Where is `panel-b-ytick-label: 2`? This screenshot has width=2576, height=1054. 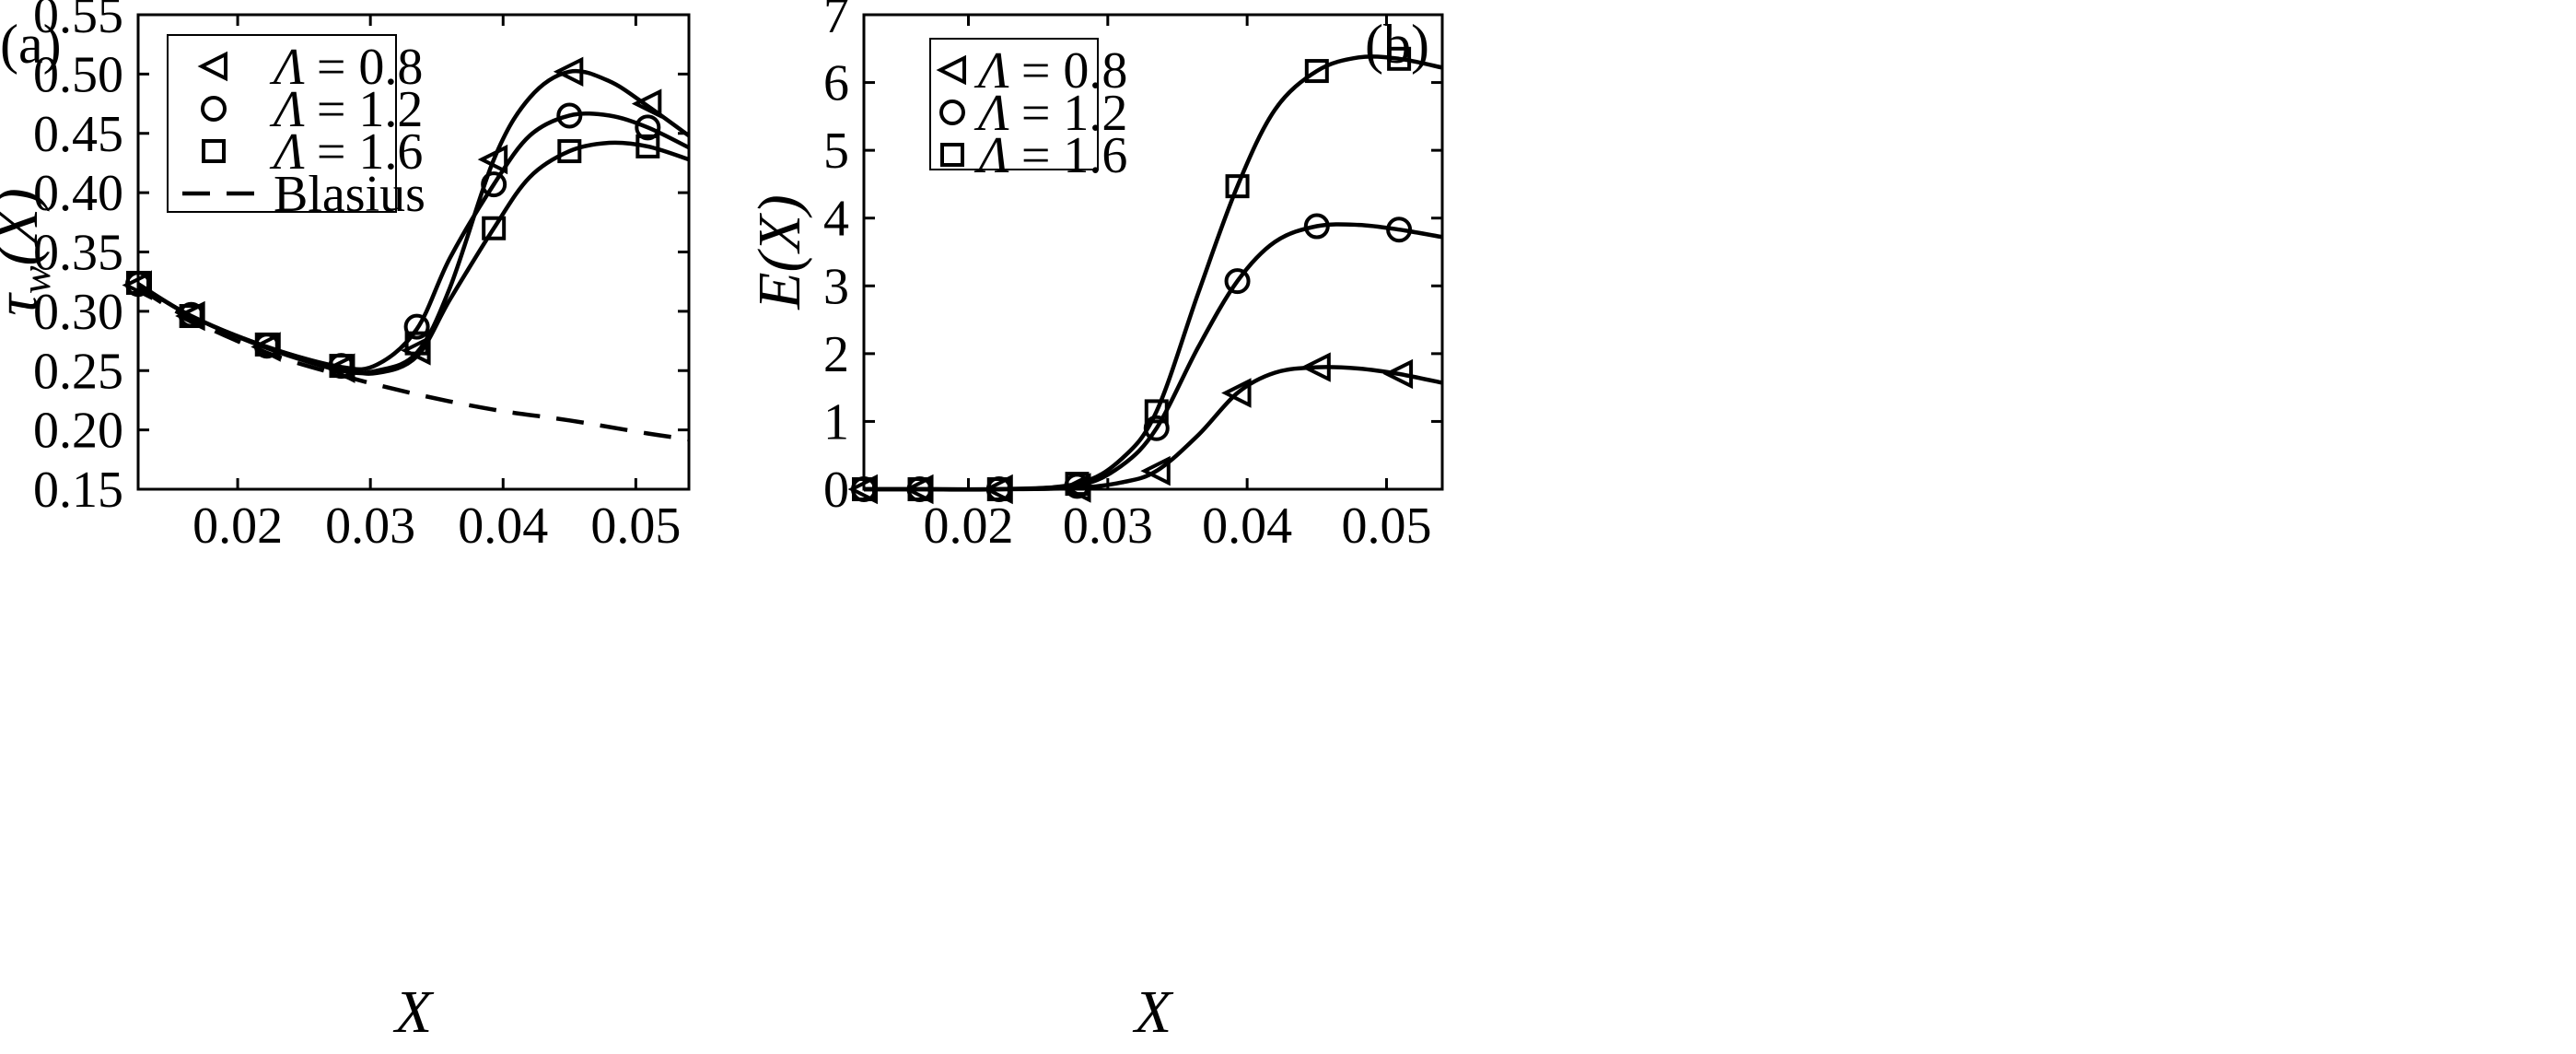 panel-b-ytick-label: 2 is located at coordinates (836, 355).